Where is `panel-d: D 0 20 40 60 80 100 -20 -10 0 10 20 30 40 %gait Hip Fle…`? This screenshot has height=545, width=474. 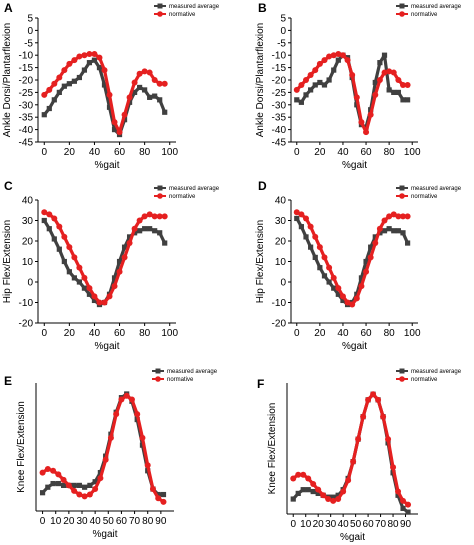 panel-d: D 0 20 40 60 80 100 -20 -10 0 10 20 30 40 %gait Hip Fle… is located at coordinates (358, 265).